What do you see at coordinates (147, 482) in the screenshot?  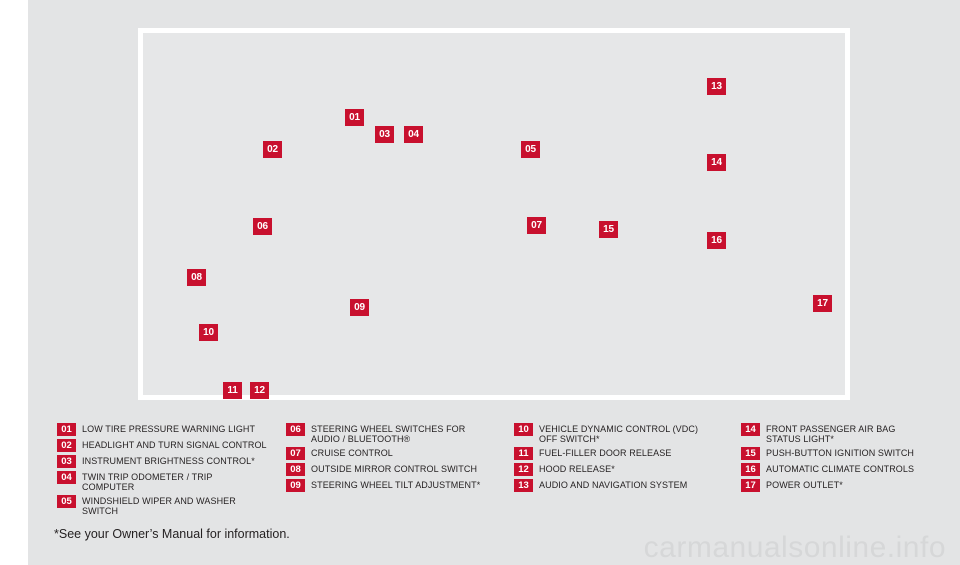 I see `legend-label: TWIN TRIP ODOMETER / TRIP COMPUTER` at bounding box center [147, 482].